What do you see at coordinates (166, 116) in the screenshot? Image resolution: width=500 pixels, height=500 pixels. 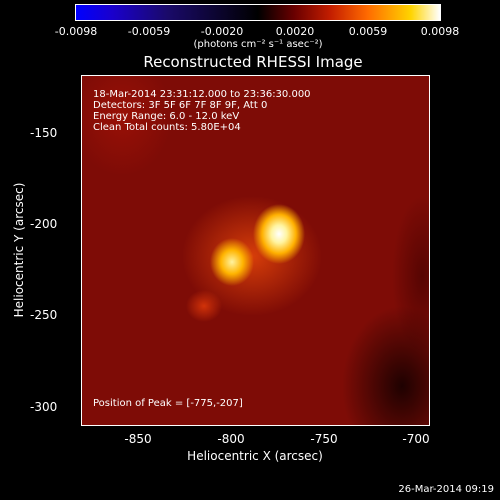 I see `energy-range-text: Energy Range: 6.0 - 12.0 keV` at bounding box center [166, 116].